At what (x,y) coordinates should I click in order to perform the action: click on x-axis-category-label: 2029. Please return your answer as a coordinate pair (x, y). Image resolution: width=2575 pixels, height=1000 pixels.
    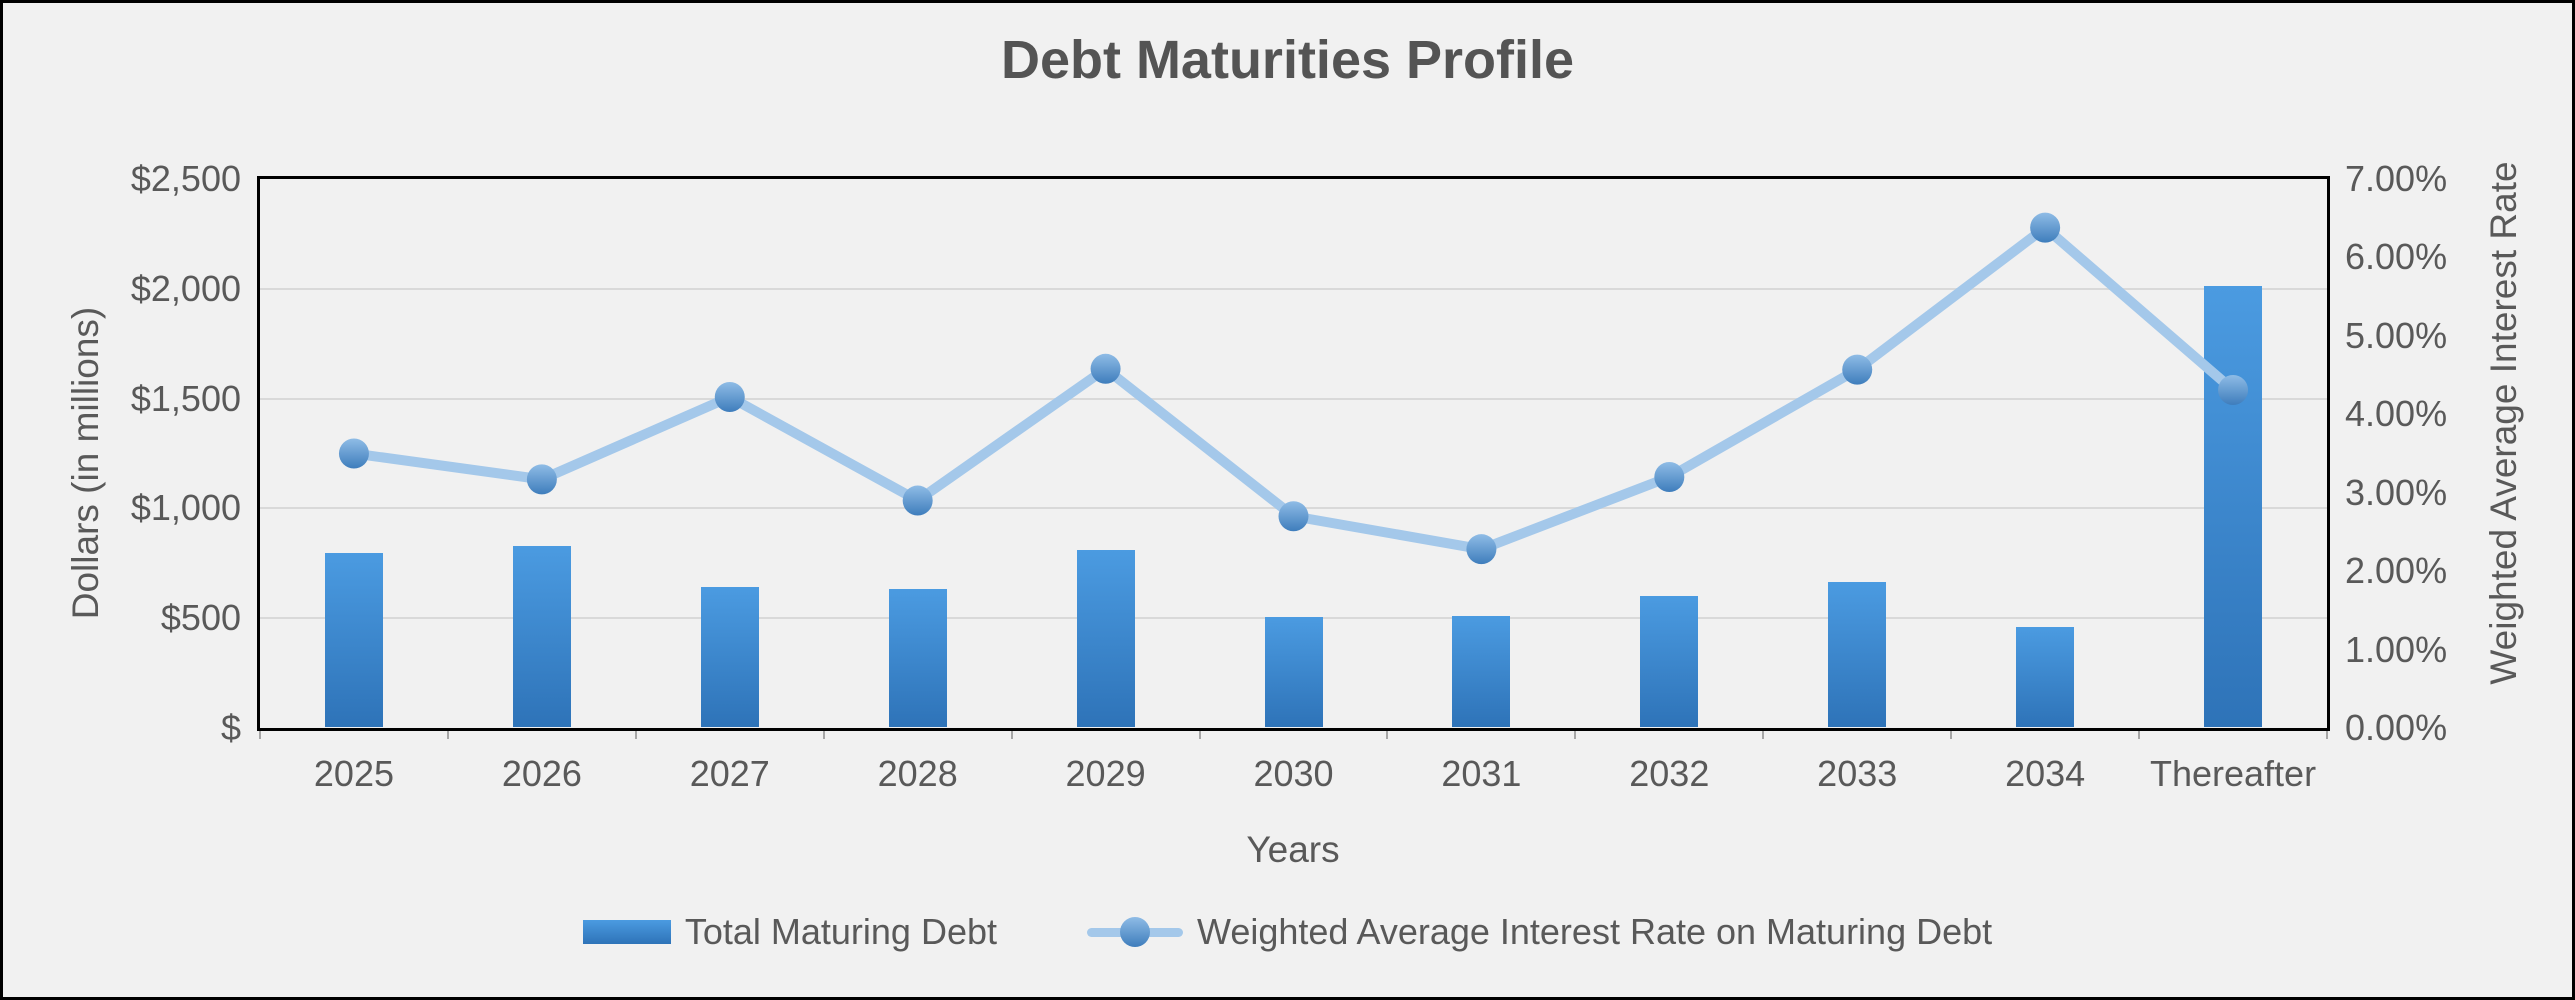
    Looking at the image, I should click on (1105, 773).